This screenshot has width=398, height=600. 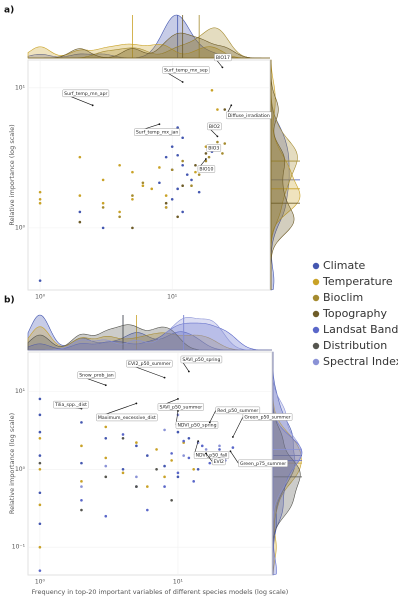 I want to click on annotation-label: EVI2, so click(x=219, y=462).